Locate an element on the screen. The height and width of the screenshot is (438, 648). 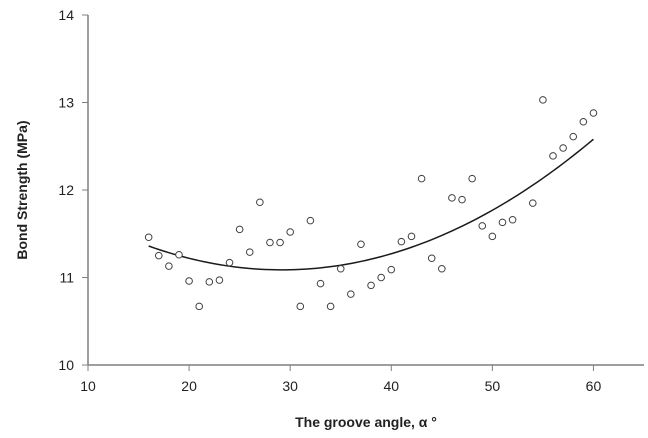
y-tick-label: 11 is located at coordinates (66, 278).